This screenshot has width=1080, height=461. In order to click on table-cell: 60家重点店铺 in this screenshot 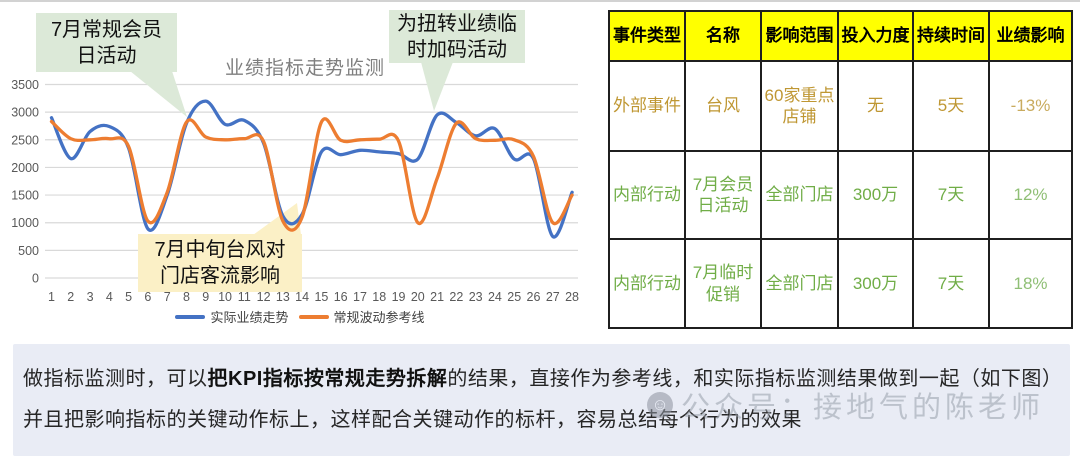, I will do `click(799, 106)`.